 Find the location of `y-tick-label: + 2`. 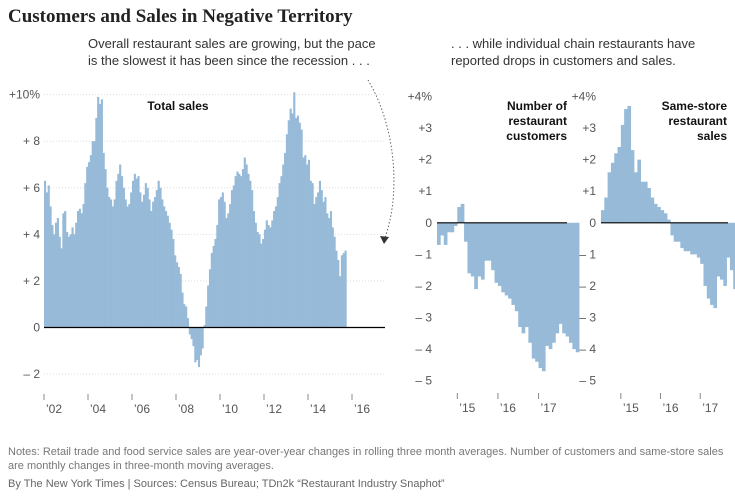

y-tick-label: + 2 is located at coordinates (31, 281).